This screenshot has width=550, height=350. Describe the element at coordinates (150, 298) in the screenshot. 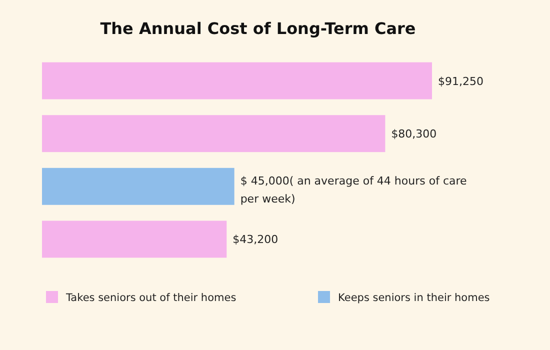

I see `legend-label: Takes seniors out of their homes` at that location.